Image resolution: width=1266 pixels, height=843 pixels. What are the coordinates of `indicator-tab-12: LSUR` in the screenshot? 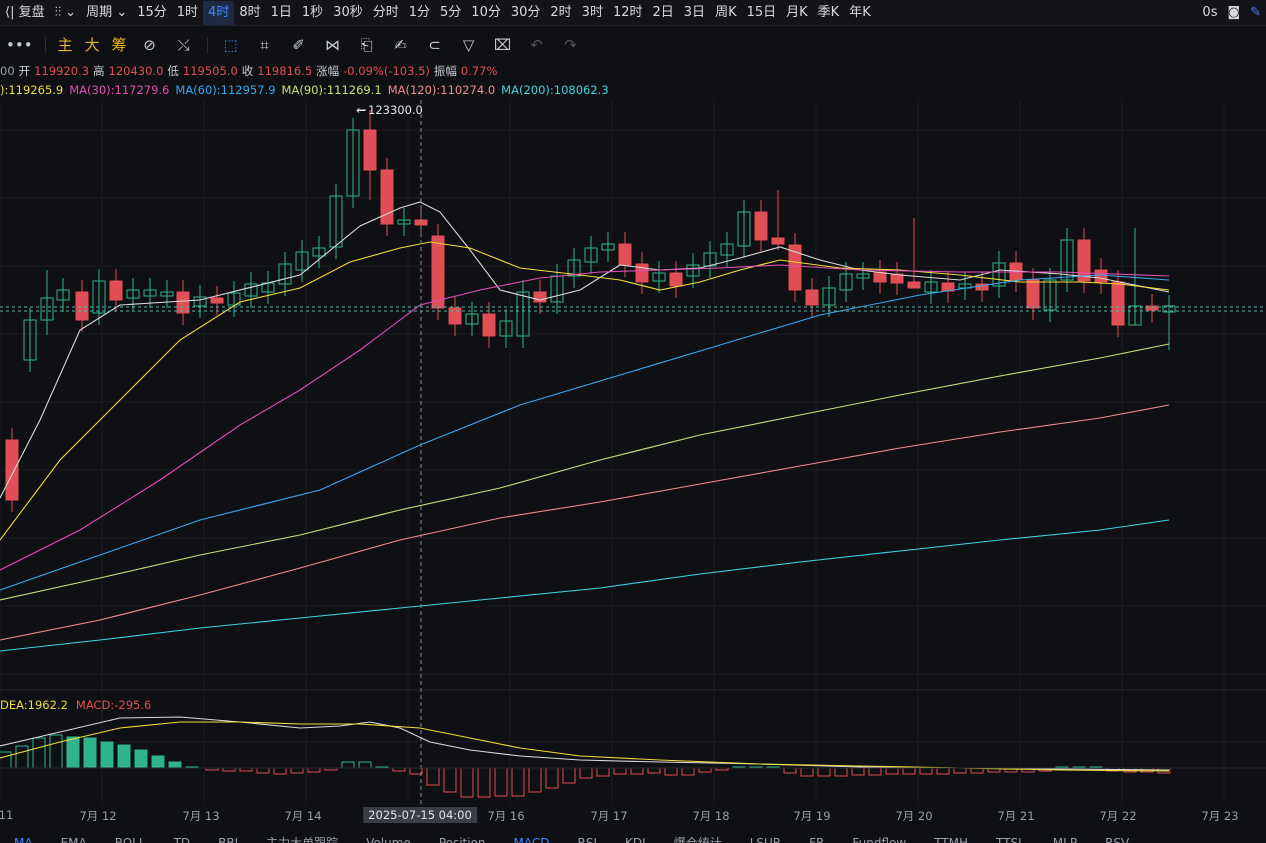 It's located at (765, 839).